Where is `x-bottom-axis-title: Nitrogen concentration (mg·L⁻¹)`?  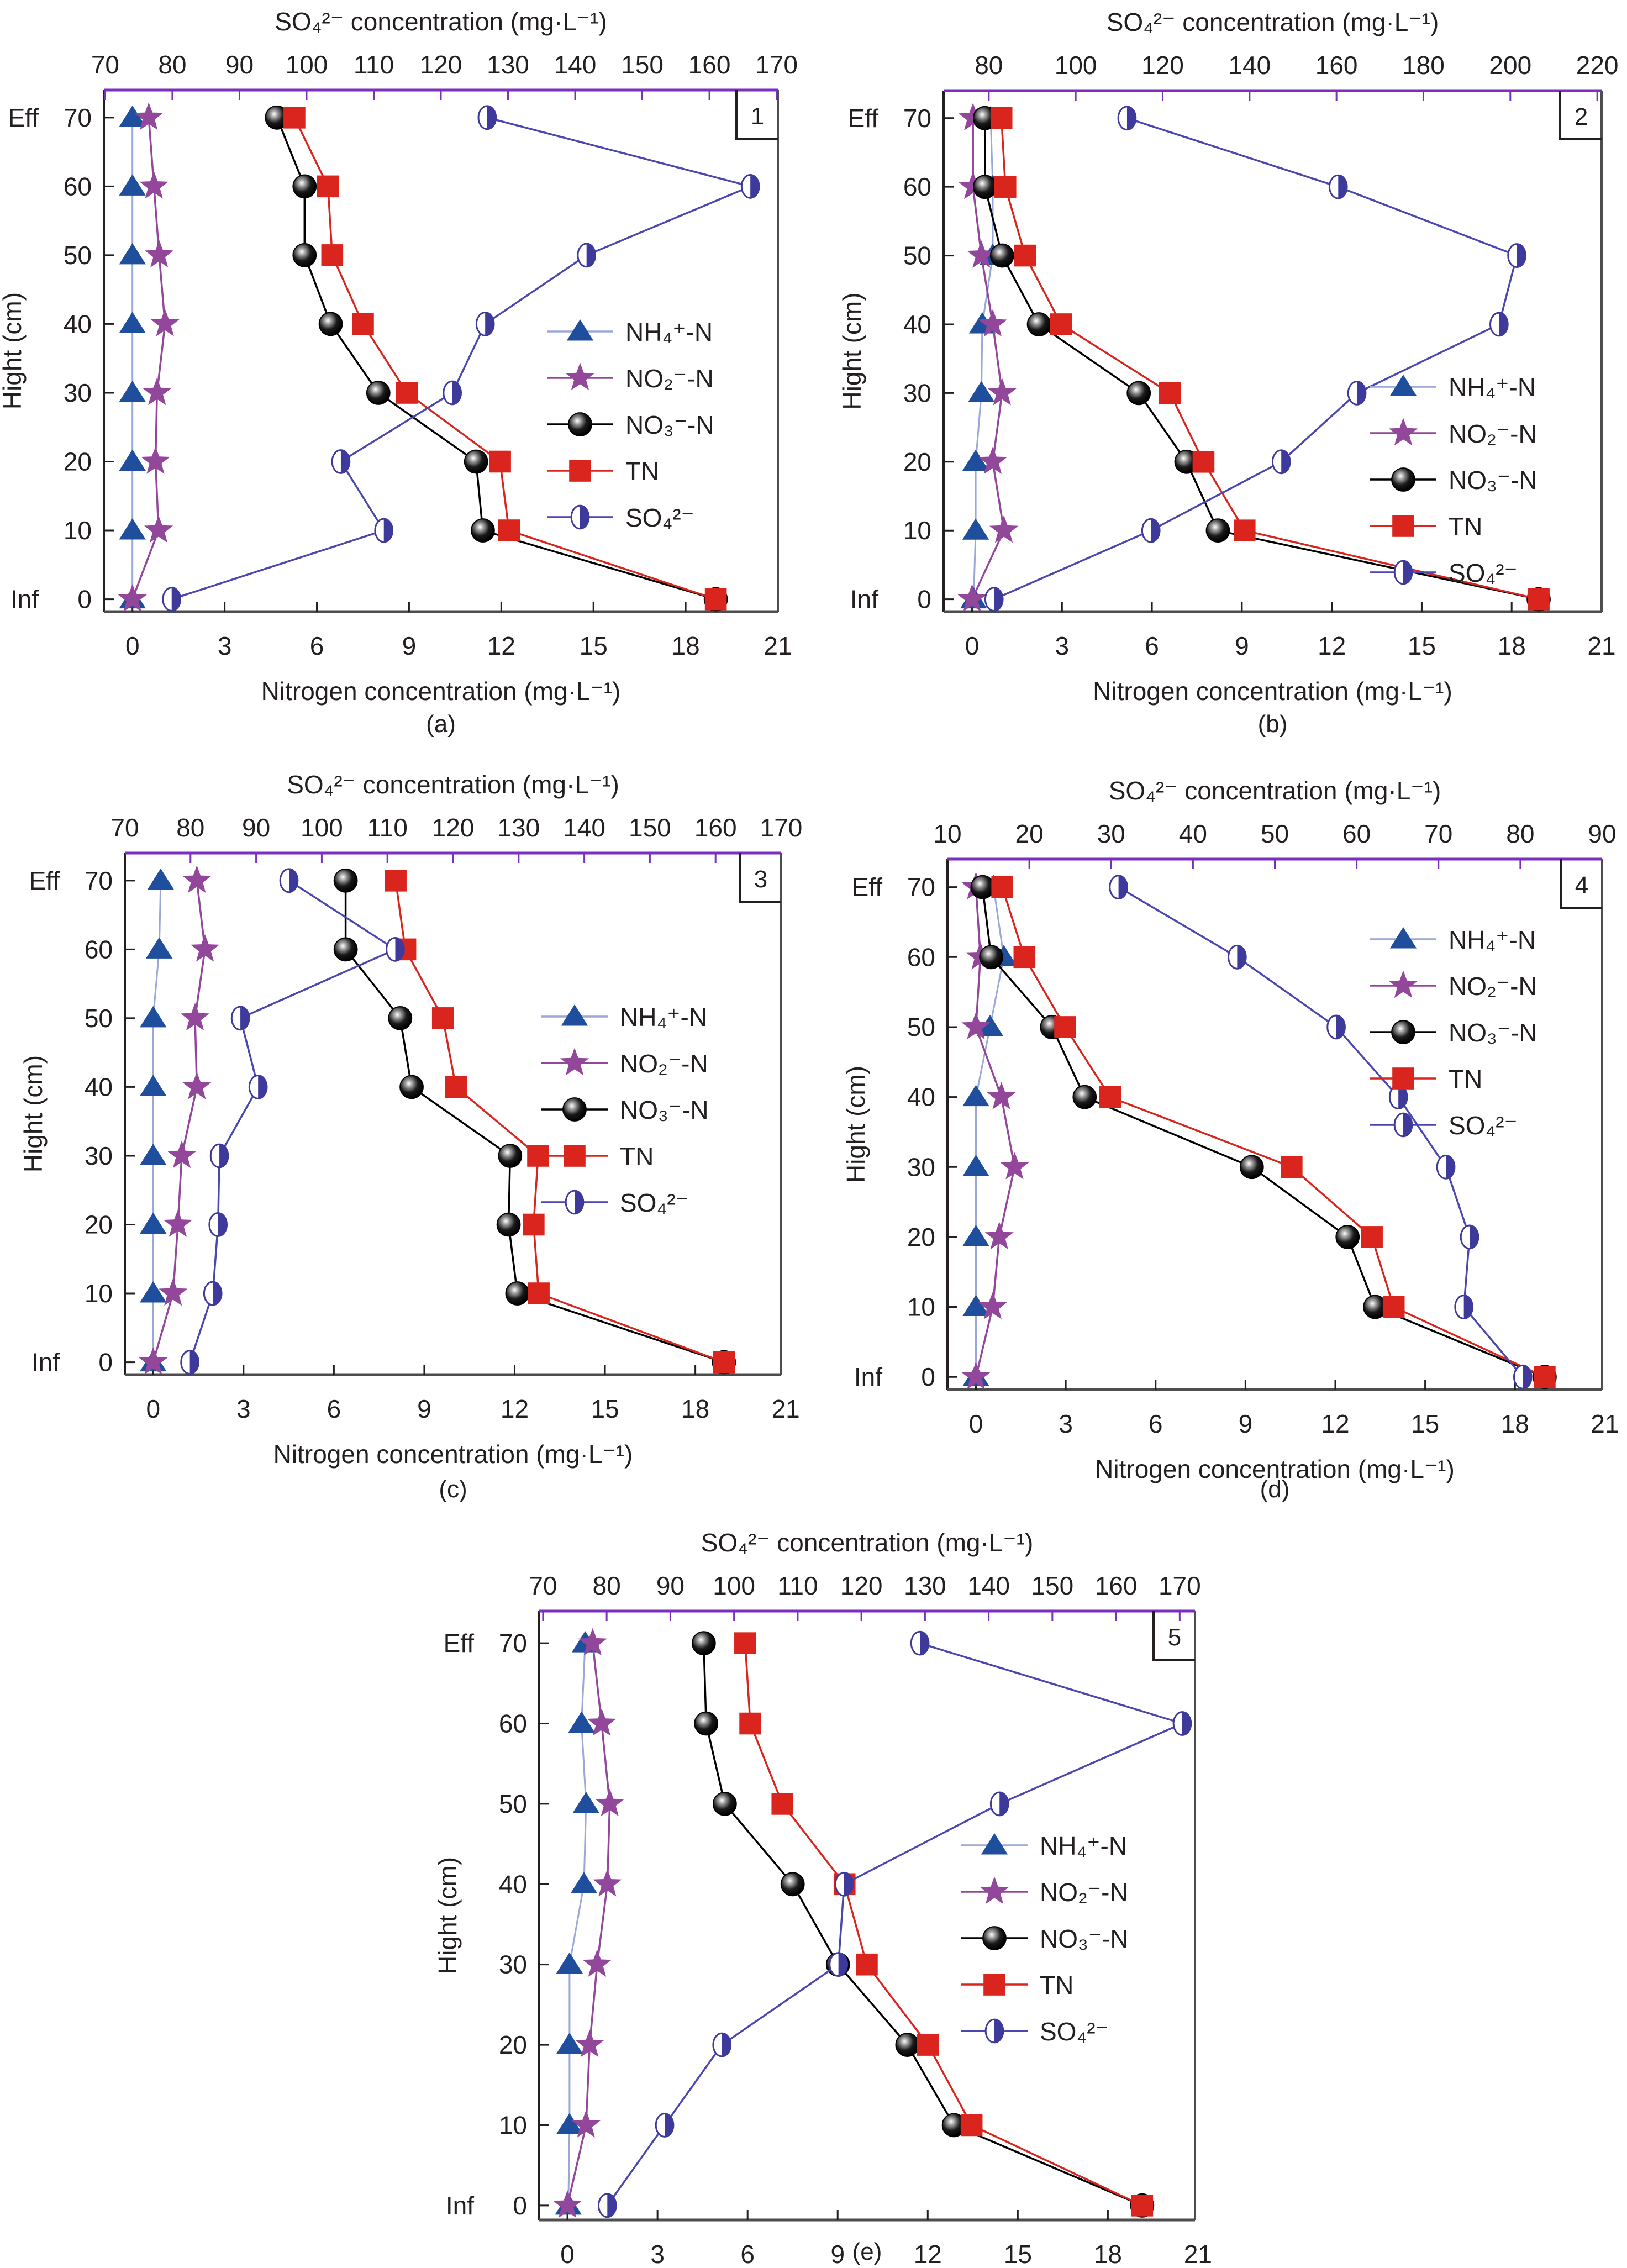 x-bottom-axis-title: Nitrogen concentration (mg·L⁻¹) is located at coordinates (1275, 1469).